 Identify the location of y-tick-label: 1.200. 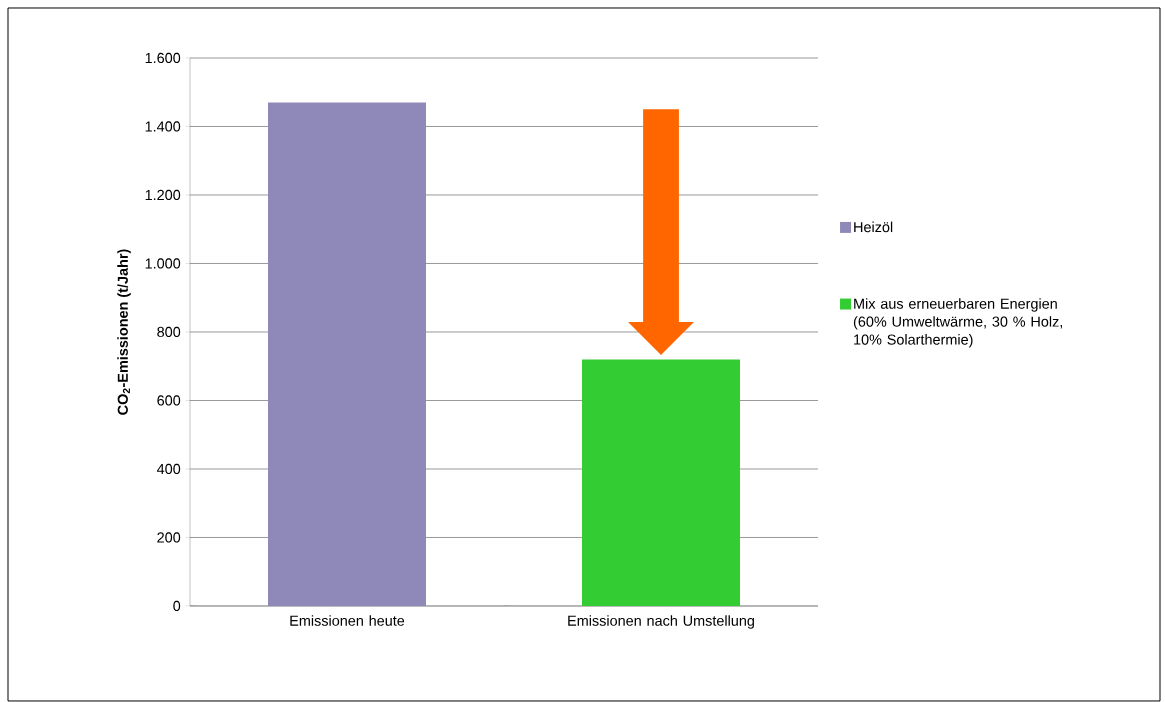
(163, 195).